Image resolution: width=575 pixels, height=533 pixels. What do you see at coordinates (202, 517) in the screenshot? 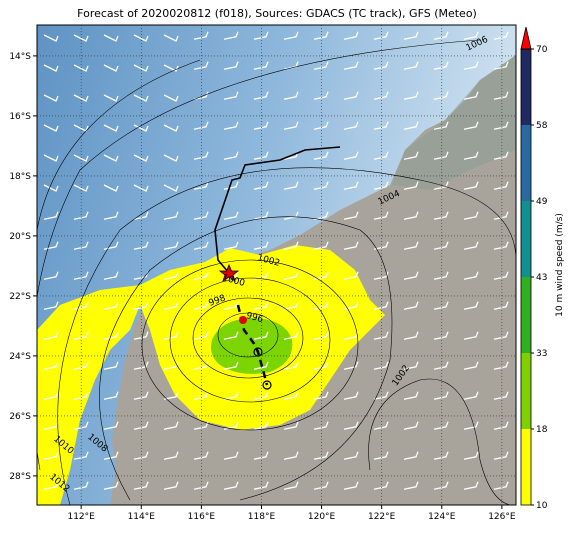
I see `x-tick-label: 116°E` at bounding box center [202, 517].